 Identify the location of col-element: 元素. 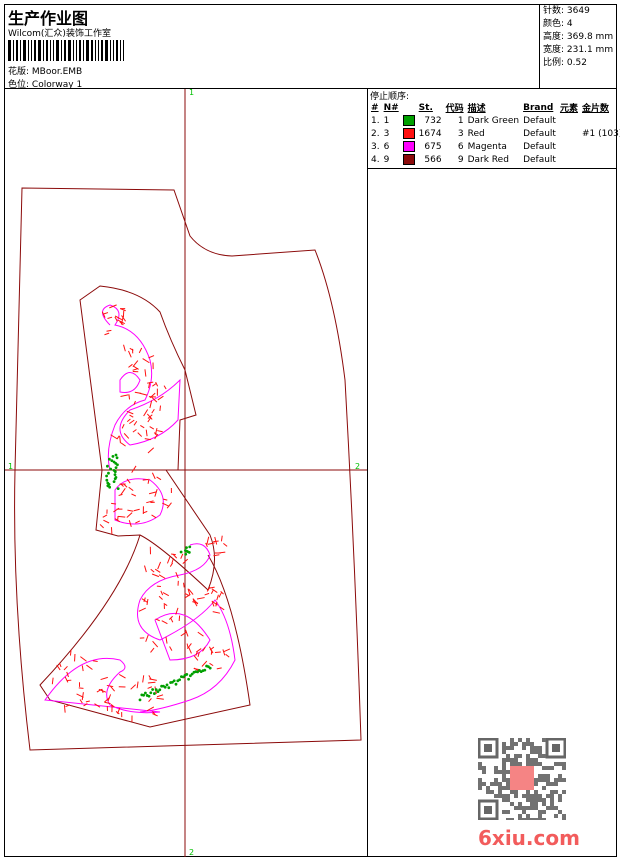
(568, 109).